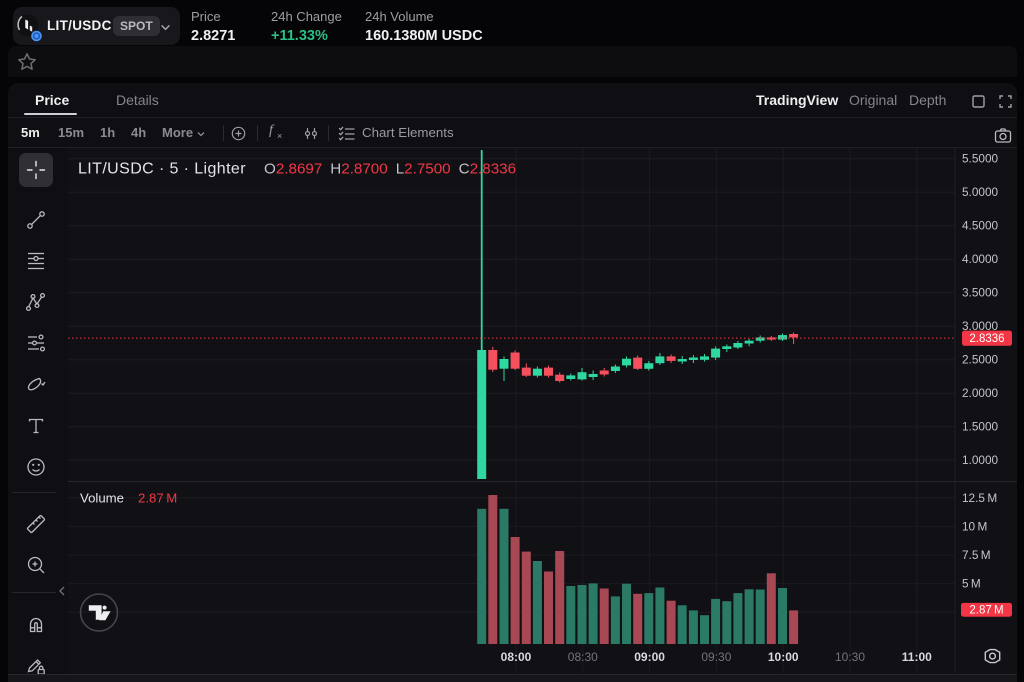 The width and height of the screenshot is (1024, 682). Describe the element at coordinates (980, 460) in the screenshot. I see `svg-text: 1.0000` at that location.